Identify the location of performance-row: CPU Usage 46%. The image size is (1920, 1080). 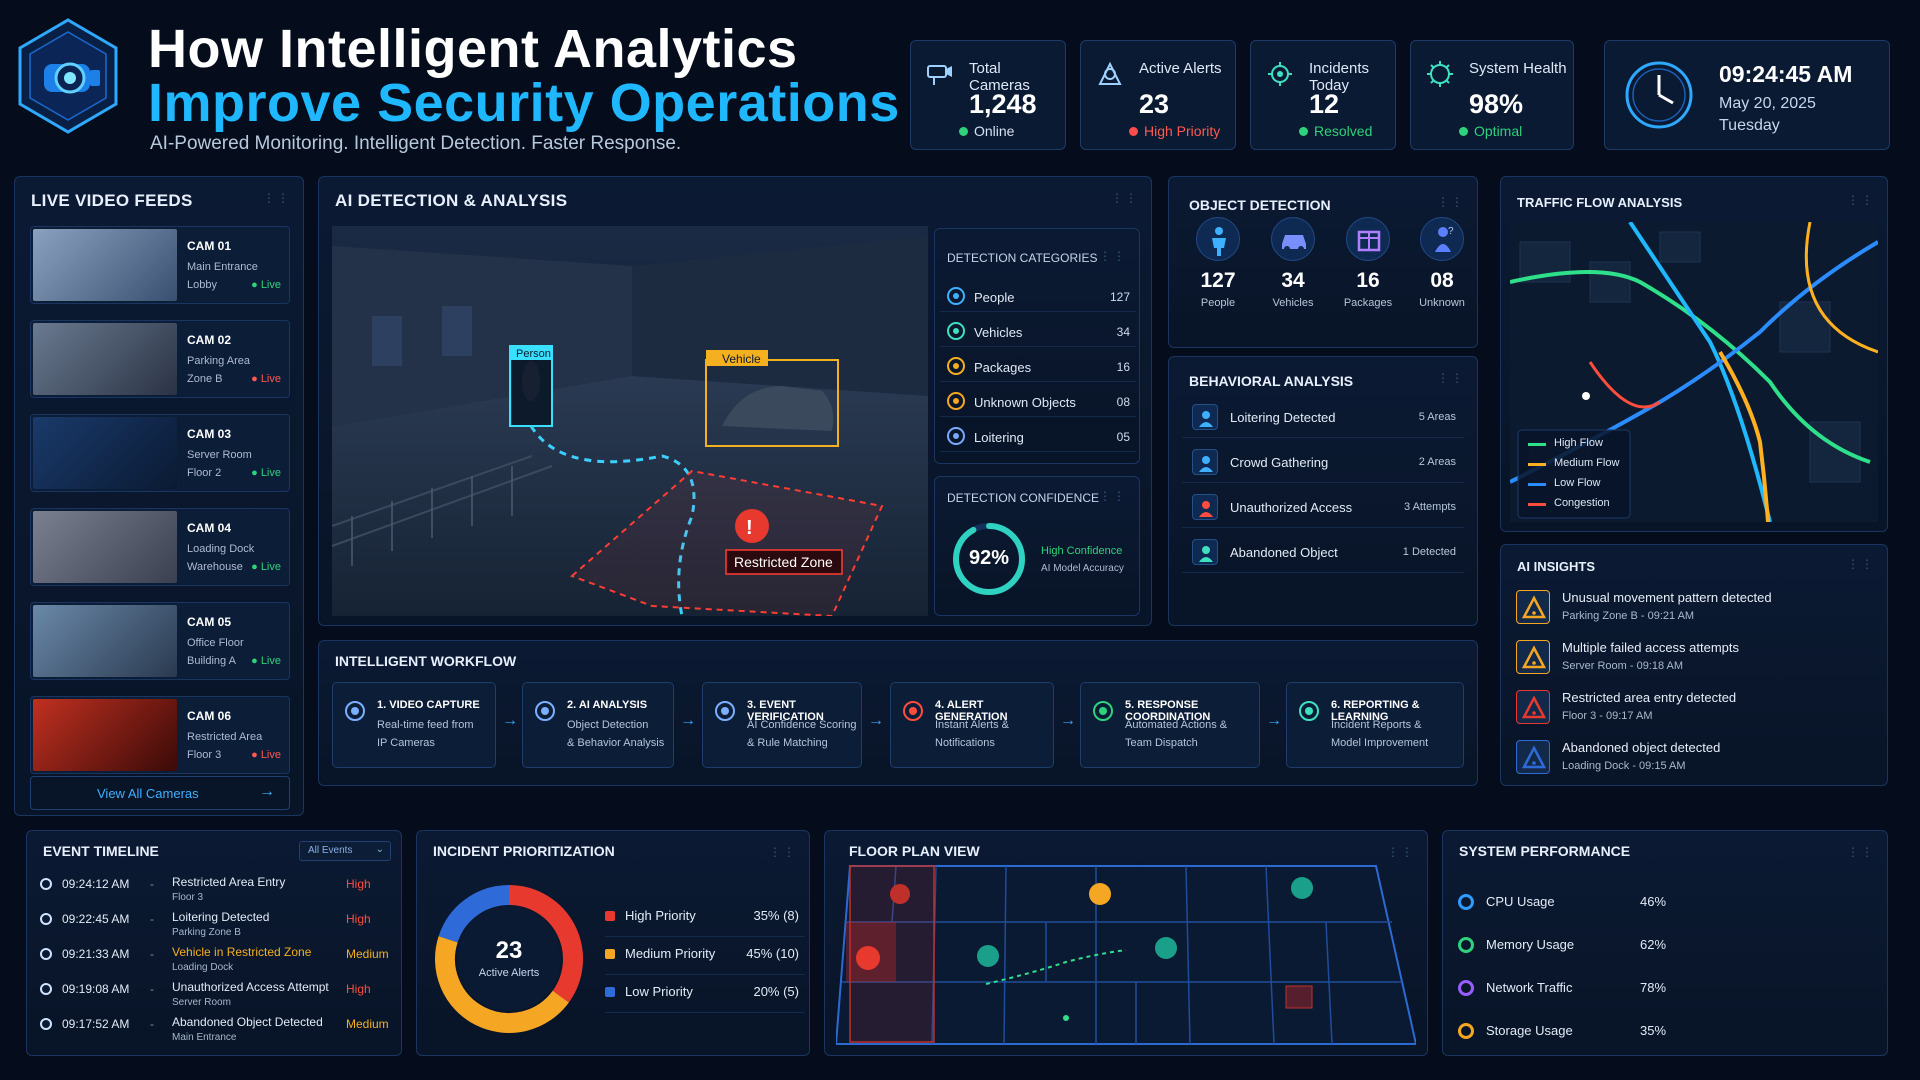
(1668, 908).